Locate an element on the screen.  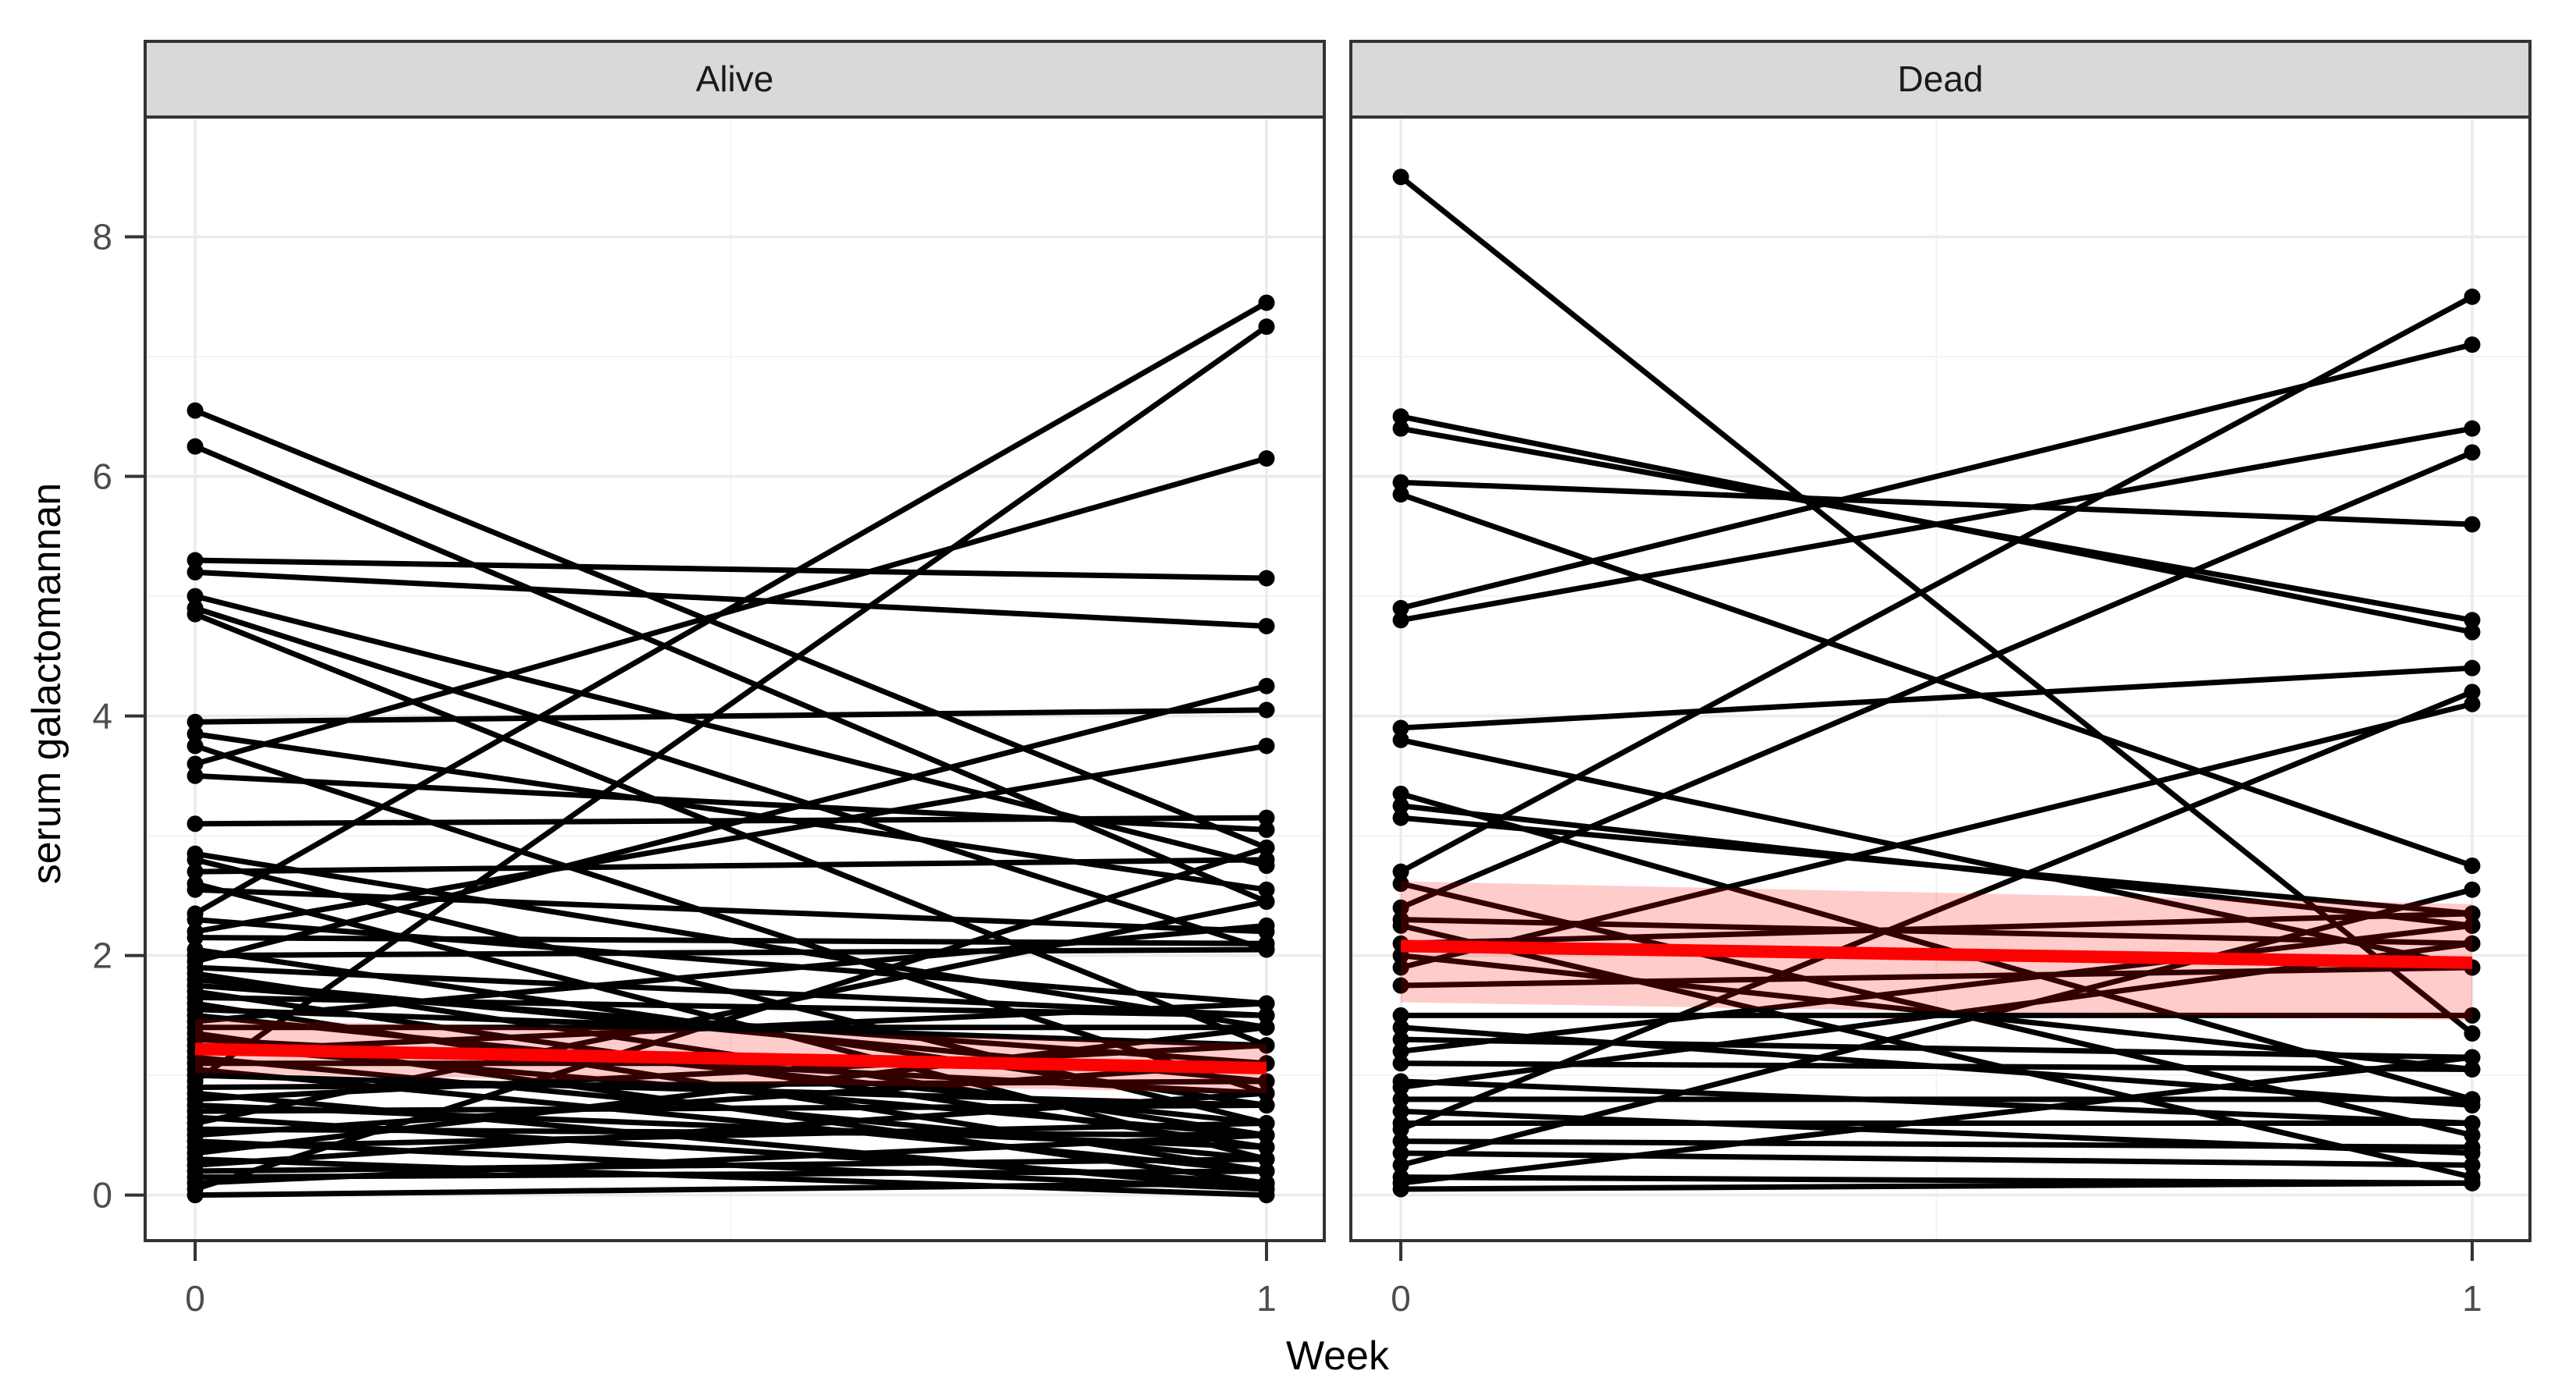
x-axis-title: Week is located at coordinates (1337, 1356).